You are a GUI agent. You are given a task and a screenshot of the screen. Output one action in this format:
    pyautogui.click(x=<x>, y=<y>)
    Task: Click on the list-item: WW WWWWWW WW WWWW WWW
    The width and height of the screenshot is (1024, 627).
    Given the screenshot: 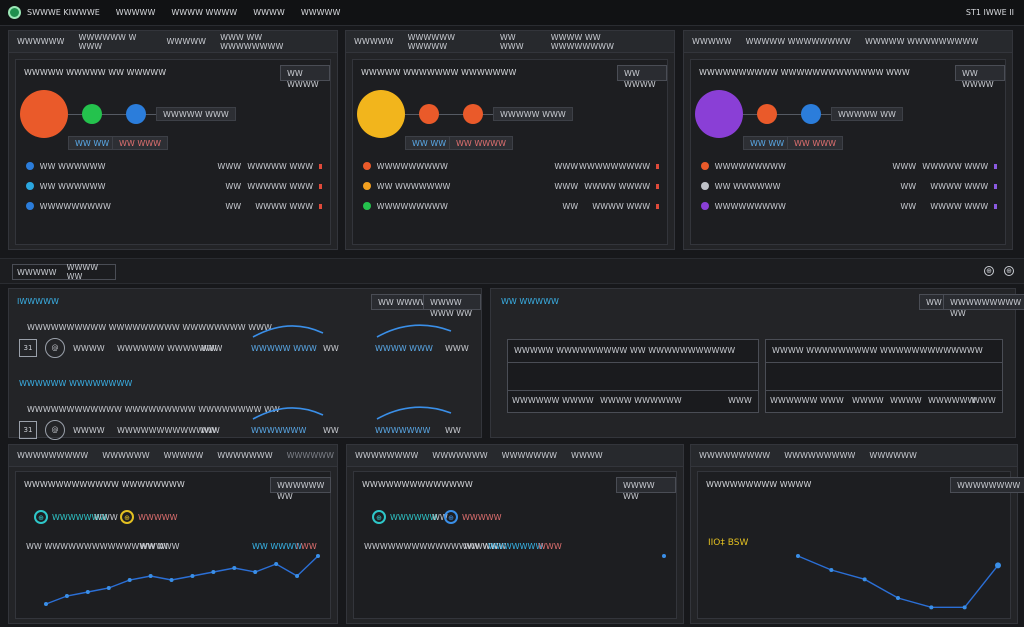 What is the action you would take?
    pyautogui.click(x=849, y=186)
    